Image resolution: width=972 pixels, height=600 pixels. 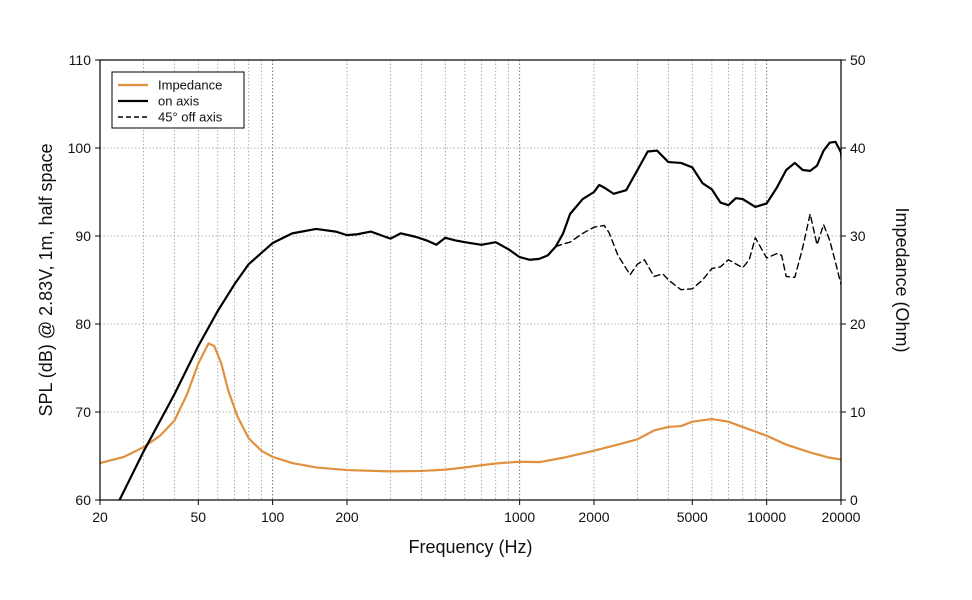 What do you see at coordinates (902, 279) in the screenshot?
I see `y2-axis-title: Impedance (Ohm)` at bounding box center [902, 279].